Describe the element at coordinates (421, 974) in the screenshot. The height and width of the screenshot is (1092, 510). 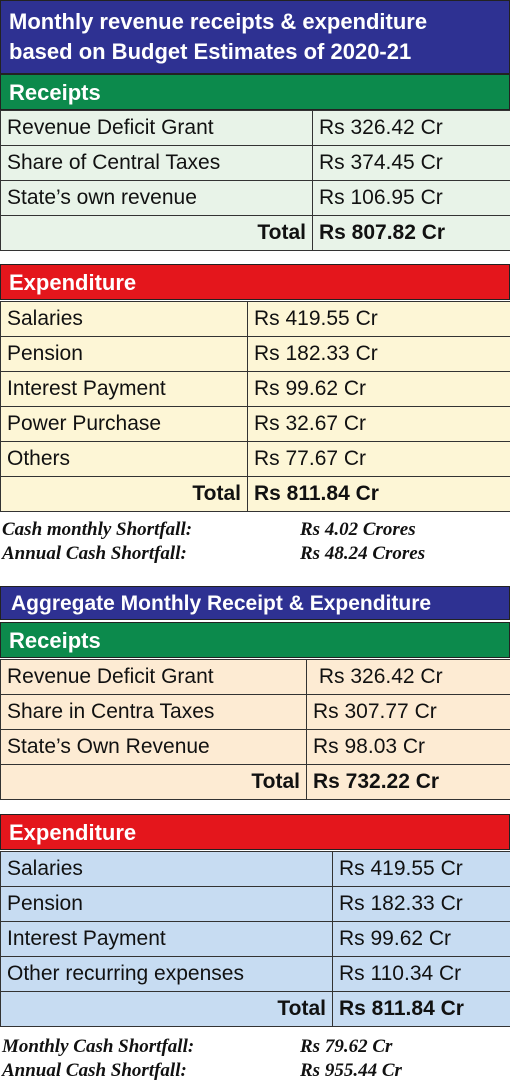
I see `expenditure-value: Rs 110.34 Cr` at that location.